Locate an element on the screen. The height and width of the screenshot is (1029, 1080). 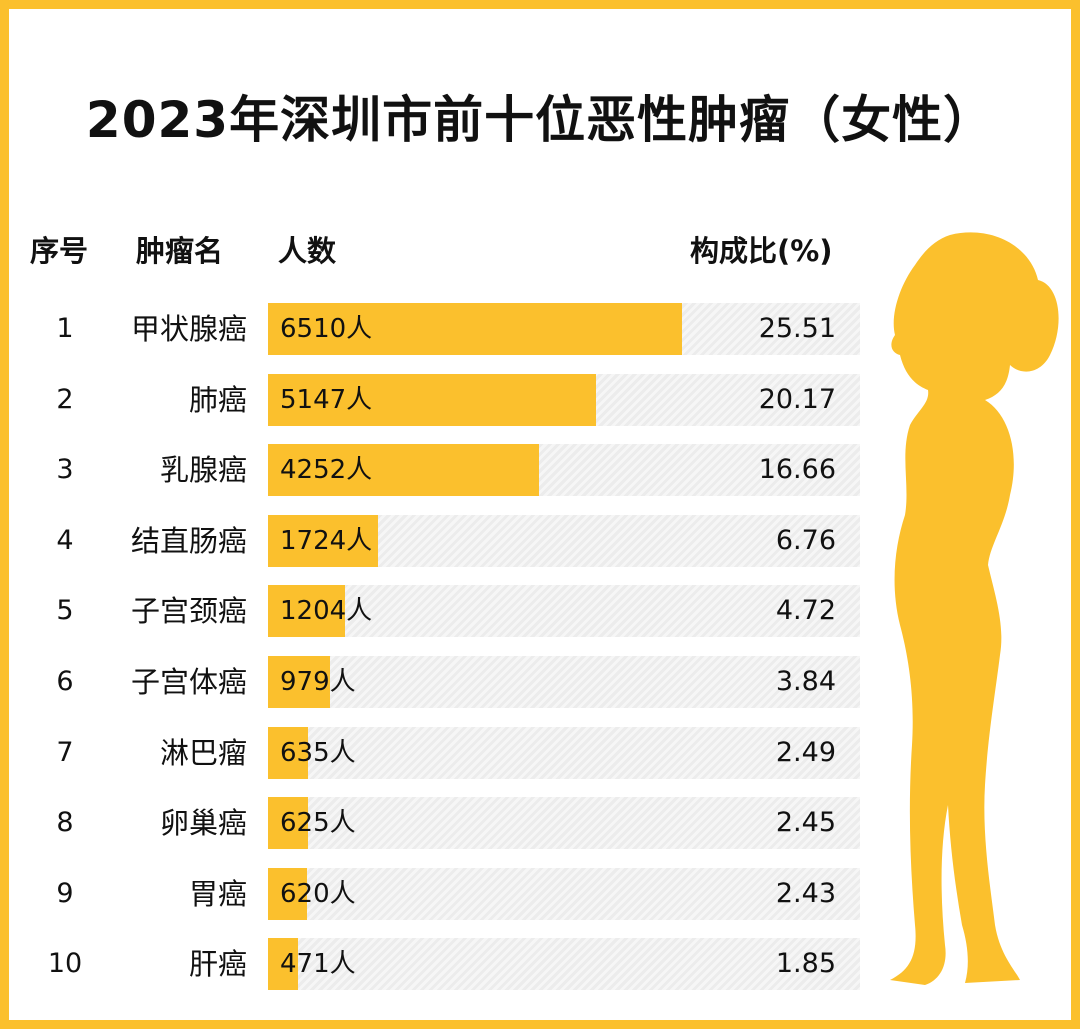
percent-label: 2.43 is located at coordinates (805, 893).